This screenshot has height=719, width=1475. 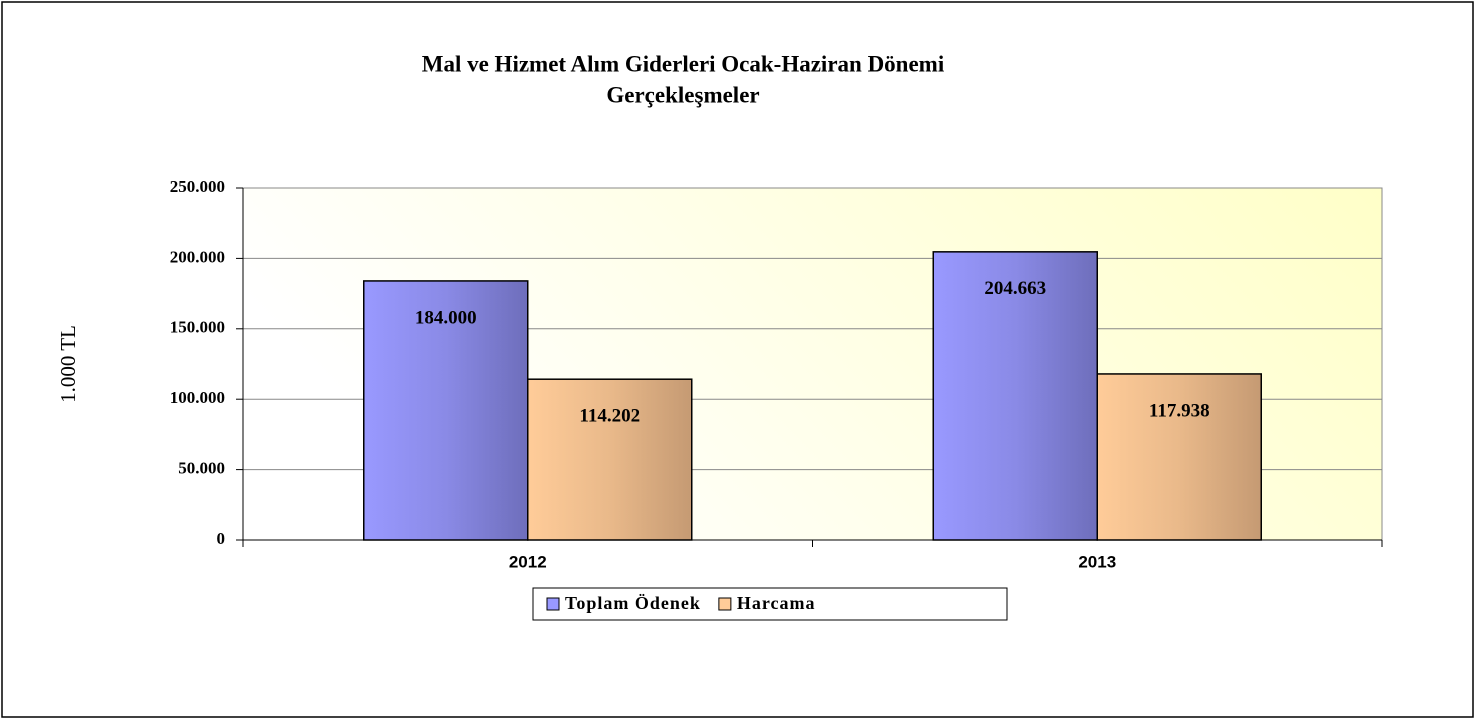 I want to click on y-tick-label: 50.000, so click(x=201, y=468).